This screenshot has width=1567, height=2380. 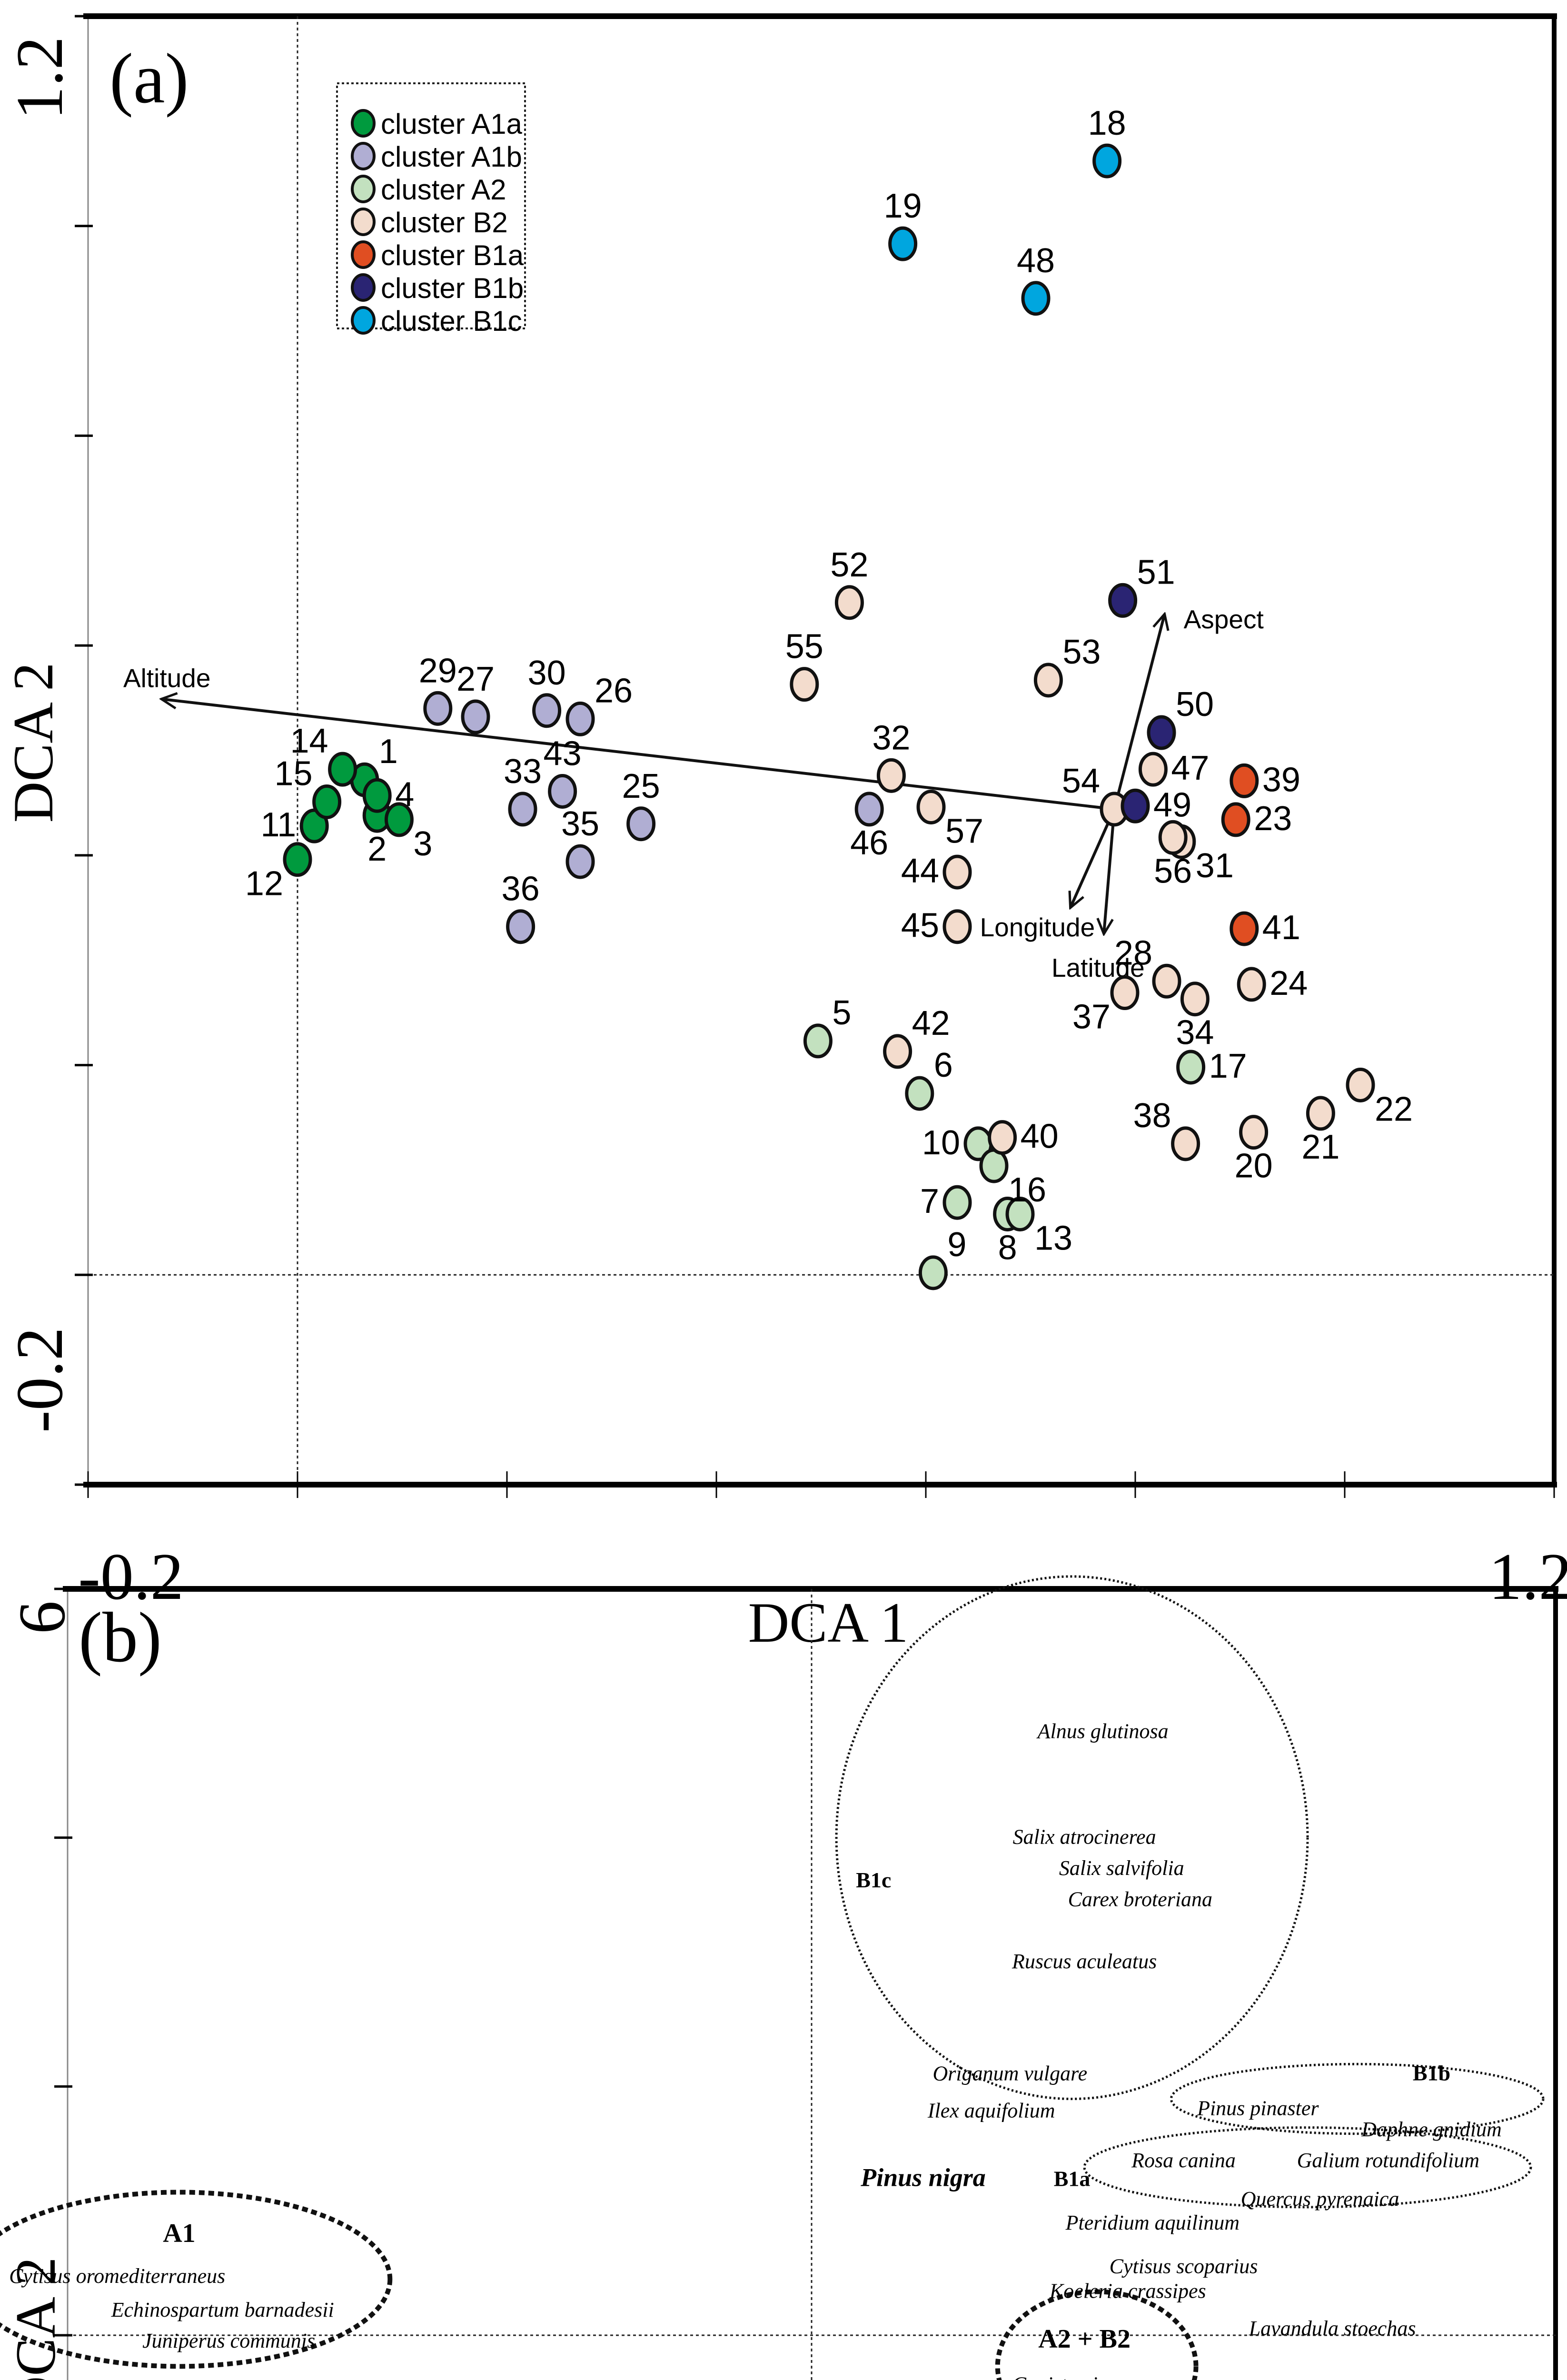 What do you see at coordinates (641, 786) in the screenshot?
I see `point-label: 25` at bounding box center [641, 786].